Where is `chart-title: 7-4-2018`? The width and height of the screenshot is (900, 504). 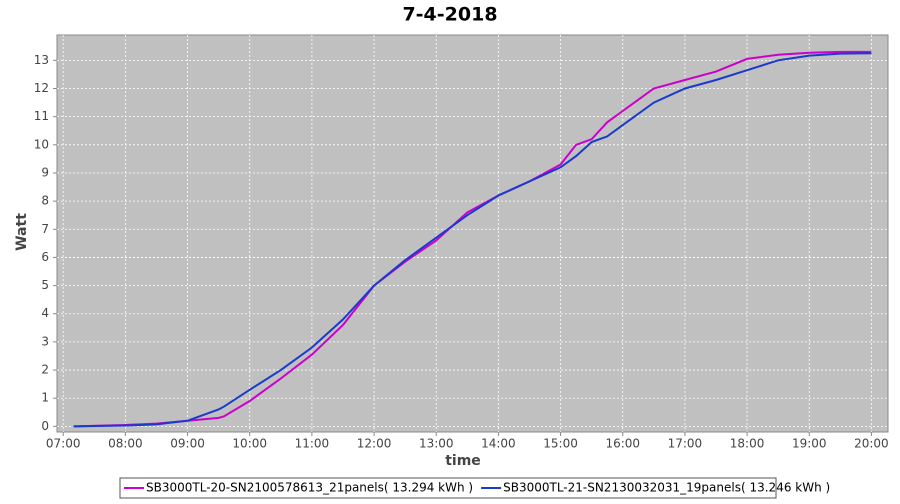 chart-title: 7-4-2018 is located at coordinates (449, 15).